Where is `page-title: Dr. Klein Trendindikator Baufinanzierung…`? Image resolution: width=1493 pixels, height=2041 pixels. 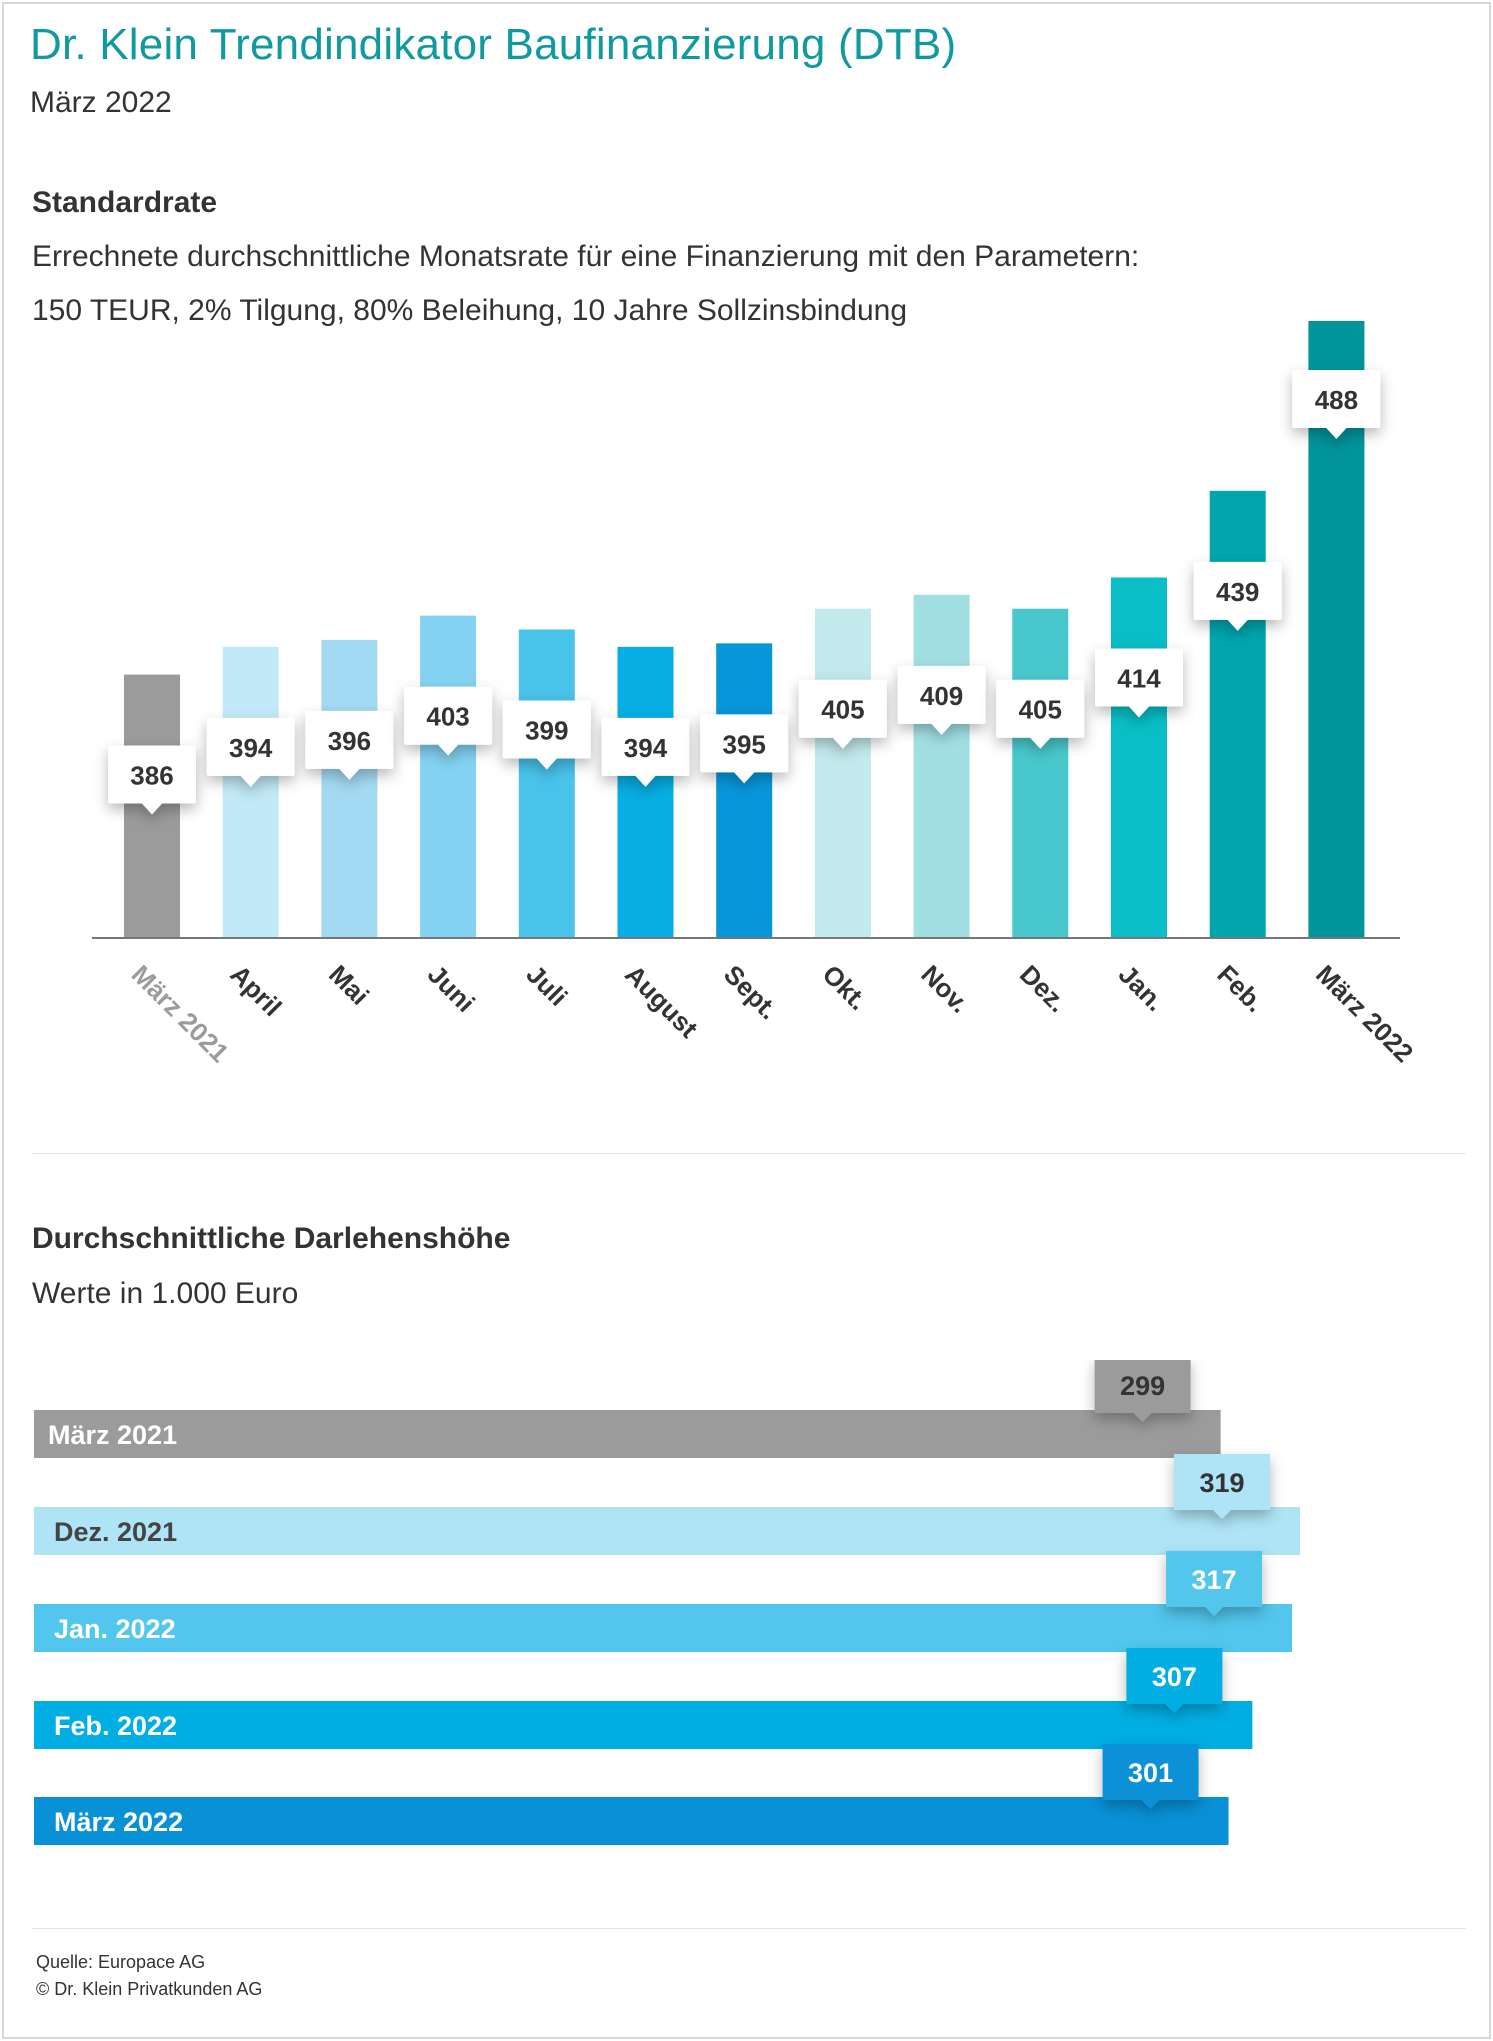
page-title: Dr. Klein Trendindikator Baufinanzierung… is located at coordinates (493, 44).